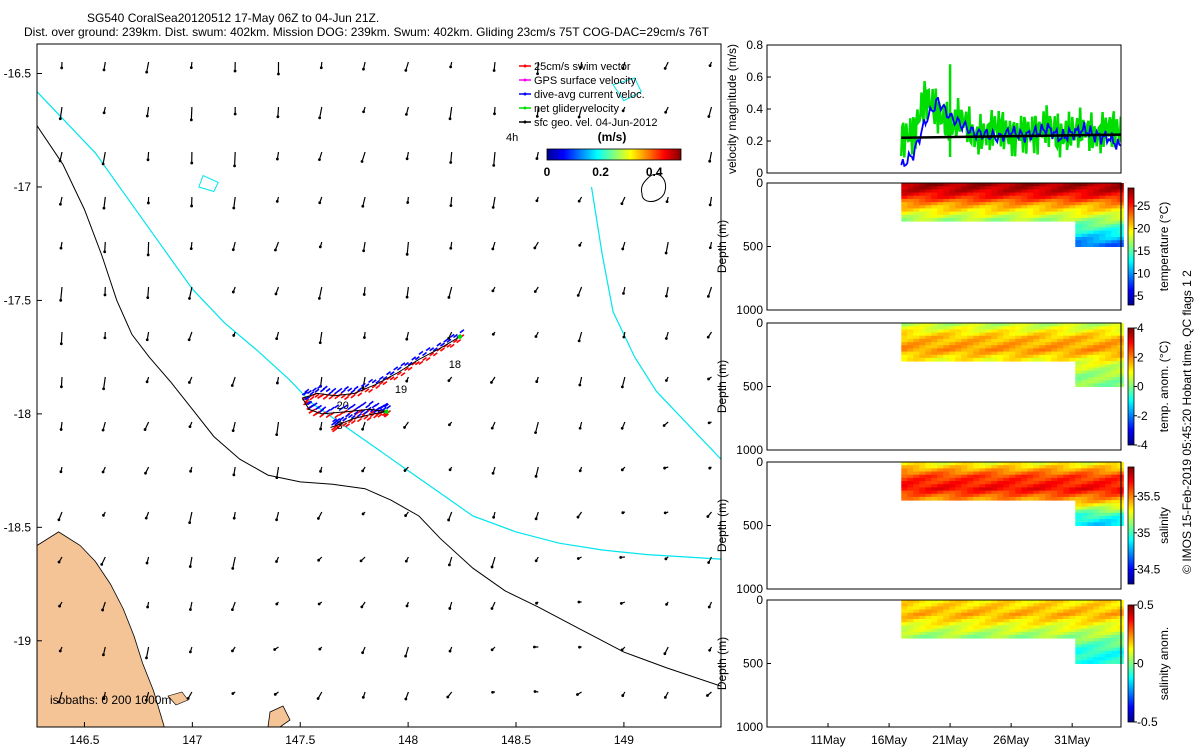  I want to click on colorbar-label: temperature (°C), so click(1164, 247).